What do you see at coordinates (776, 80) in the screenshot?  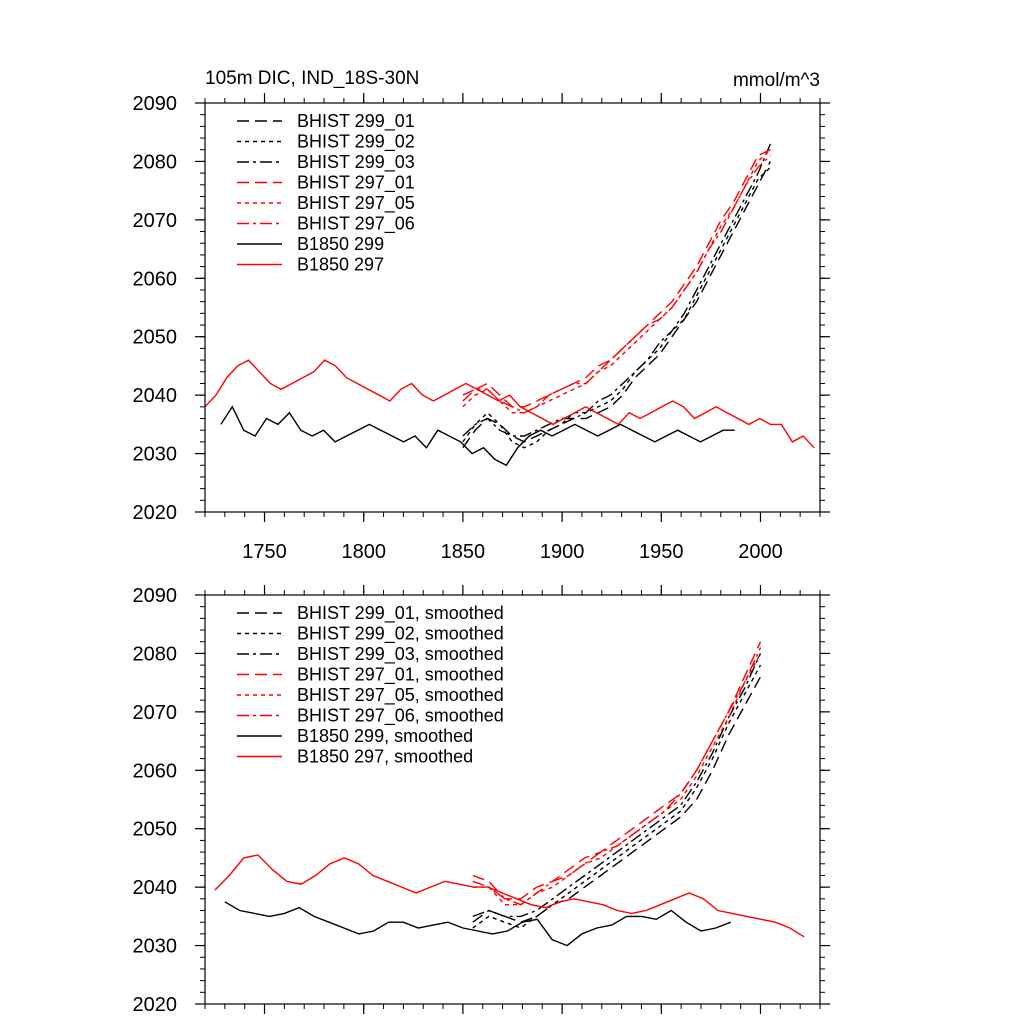 I see `units-label: mmol/m^3` at bounding box center [776, 80].